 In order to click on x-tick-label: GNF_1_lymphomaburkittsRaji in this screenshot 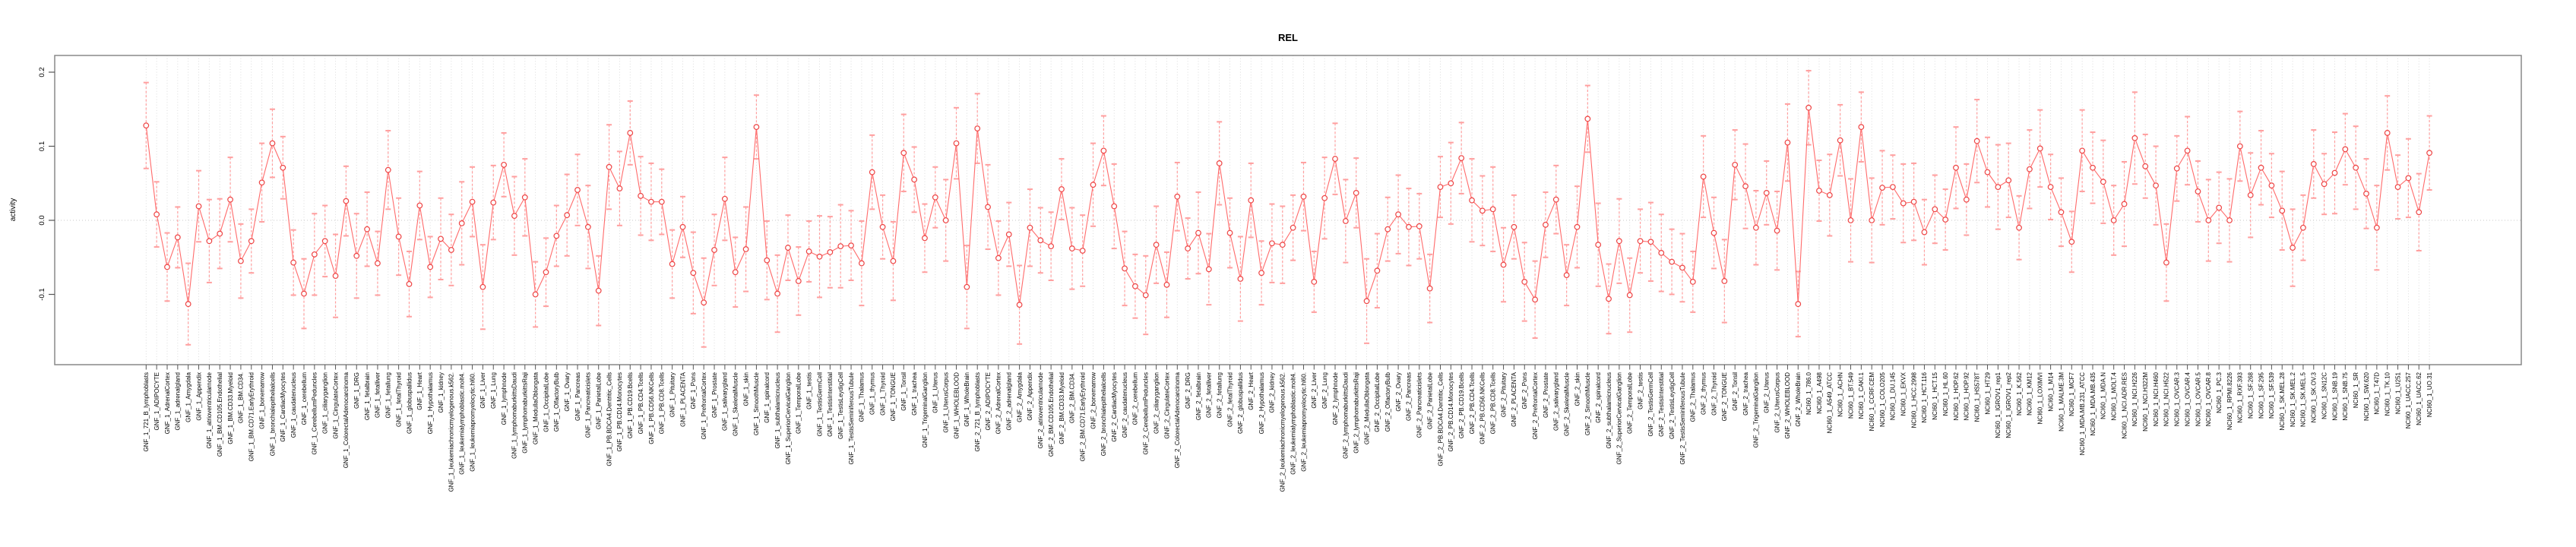, I will do `click(525, 413)`.